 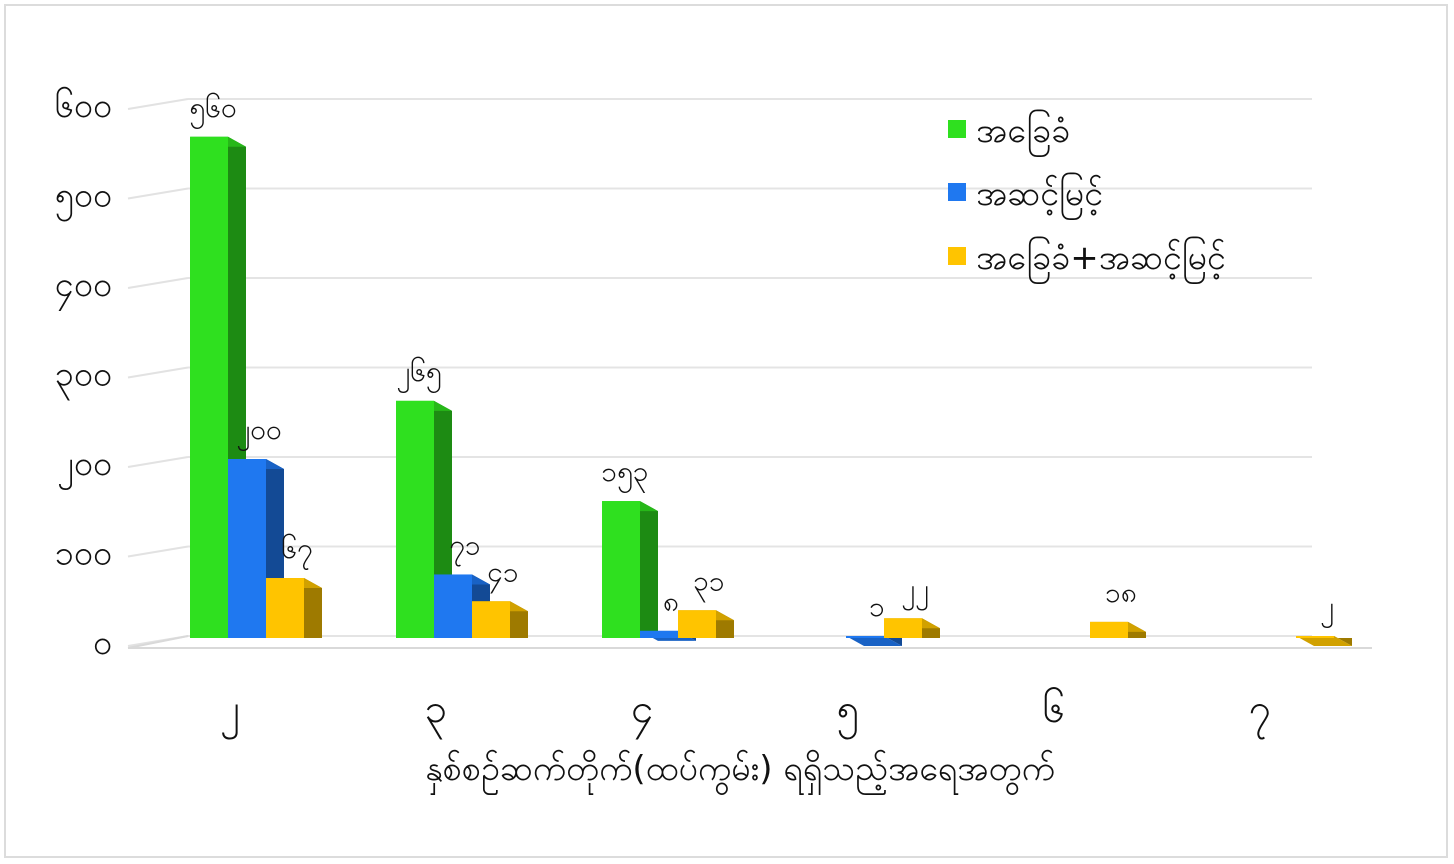 I want to click on legend-label-advanced: အဆင့်မြင့်, so click(x=1039, y=197).